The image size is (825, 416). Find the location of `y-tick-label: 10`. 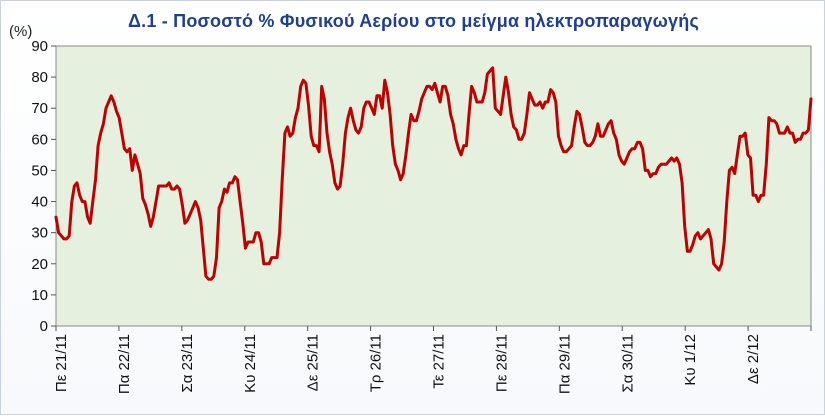

y-tick-label: 10 is located at coordinates (39, 295).